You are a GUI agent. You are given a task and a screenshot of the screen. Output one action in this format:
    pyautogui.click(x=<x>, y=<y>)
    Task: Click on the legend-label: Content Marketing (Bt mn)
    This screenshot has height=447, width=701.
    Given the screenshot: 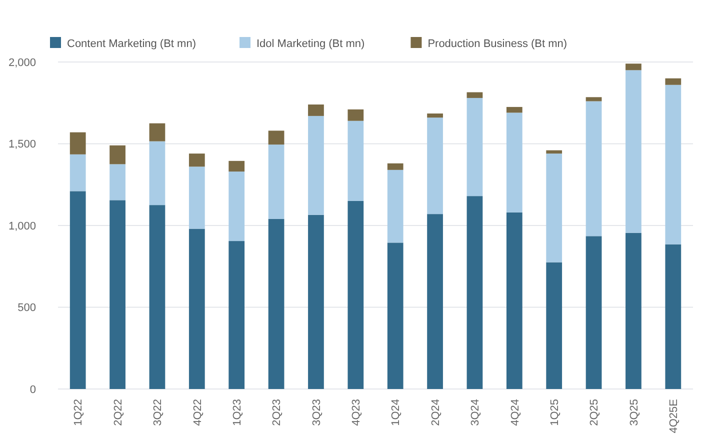 What is the action you would take?
    pyautogui.click(x=131, y=44)
    